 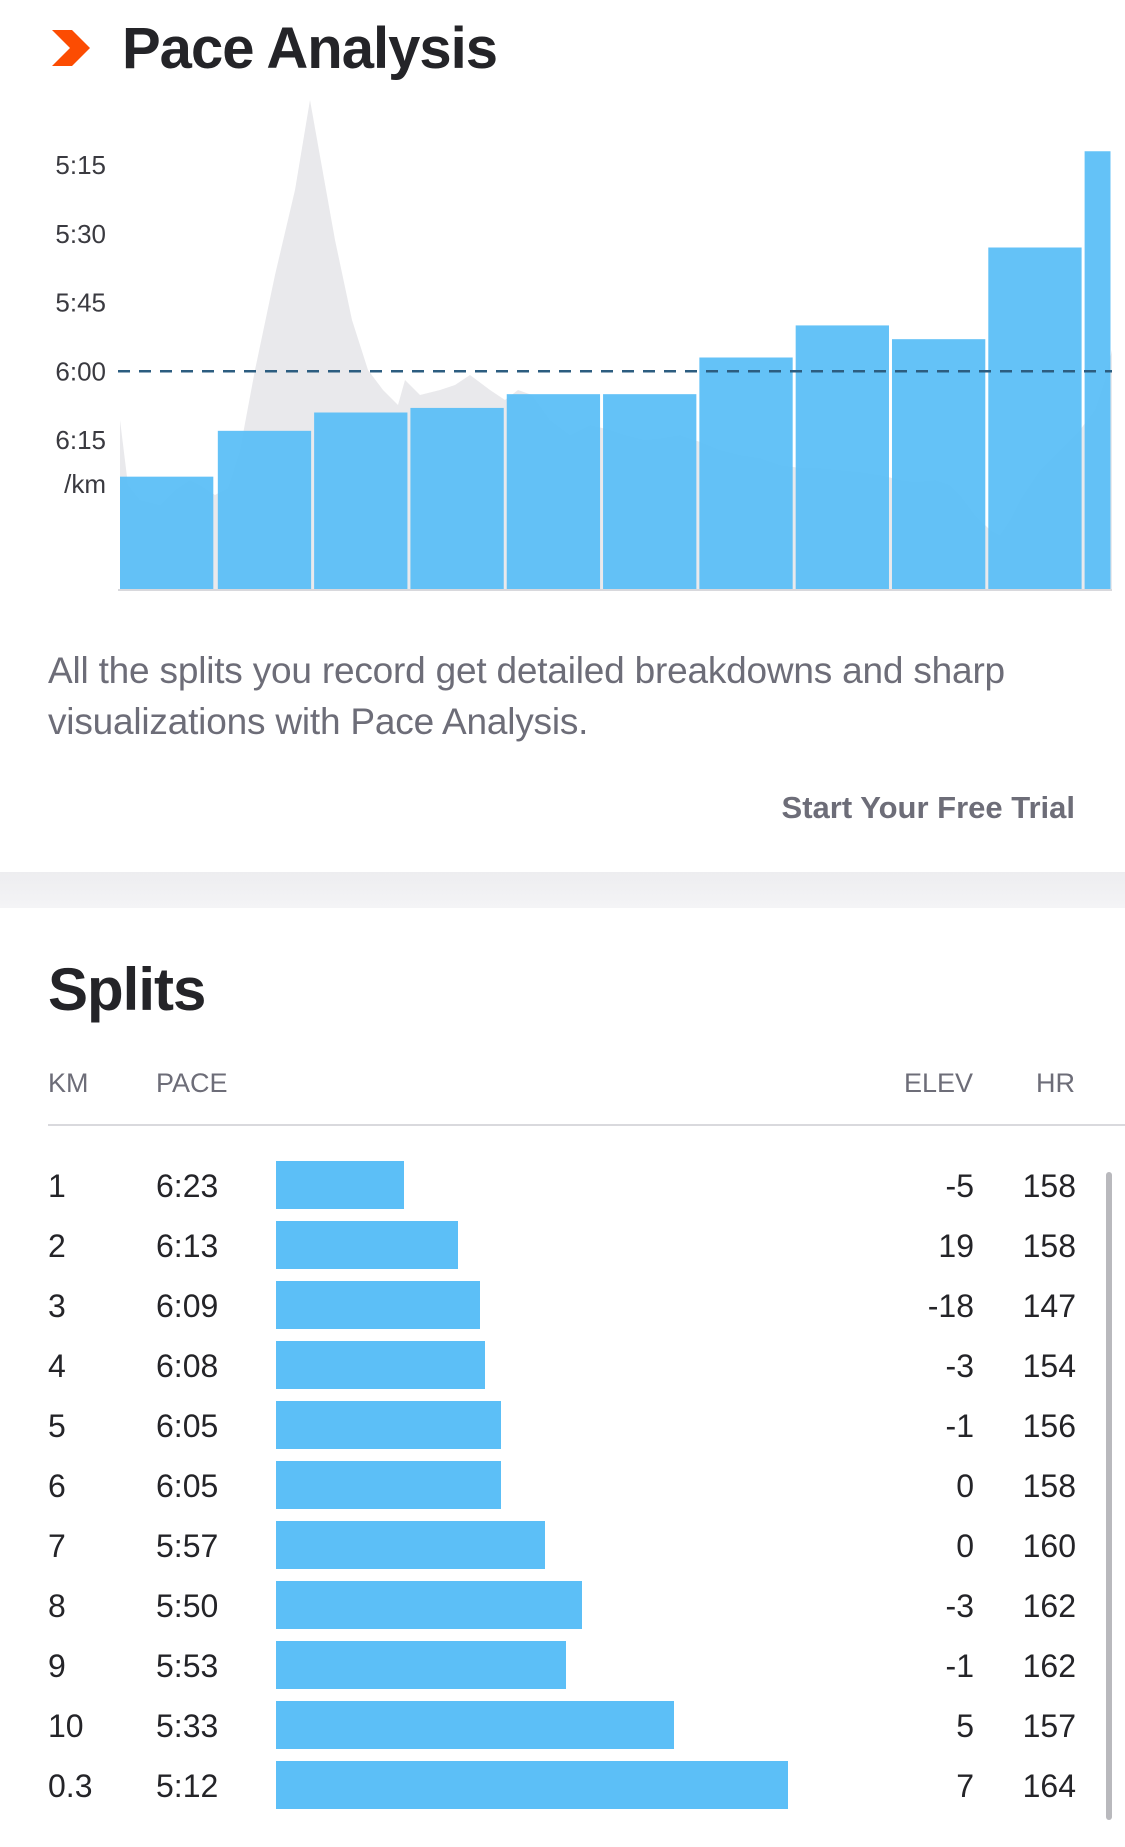 What do you see at coordinates (586, 1089) in the screenshot?
I see `splits-header-row: KM PACE ELEV HR` at bounding box center [586, 1089].